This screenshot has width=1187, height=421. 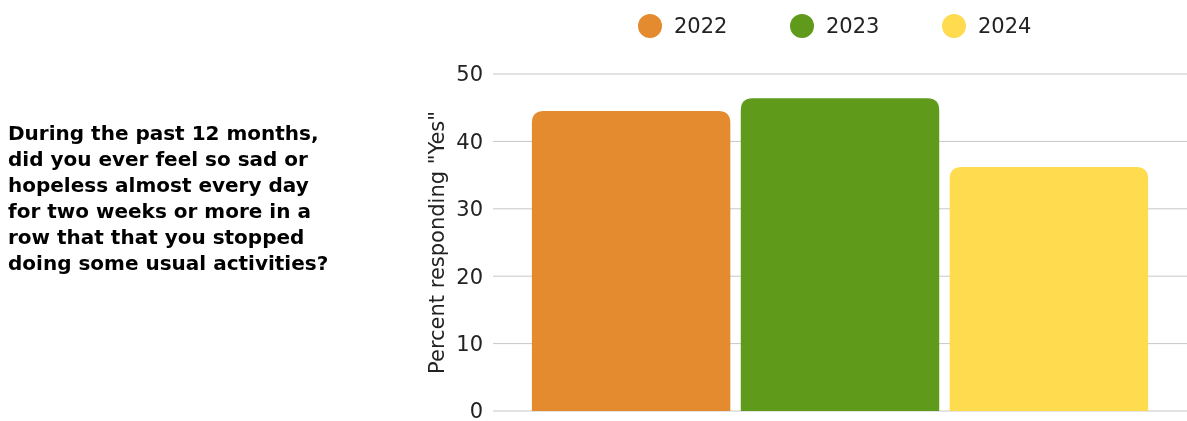 What do you see at coordinates (437, 242) in the screenshot?
I see `y-axis-title: Percent responding "Yes"` at bounding box center [437, 242].